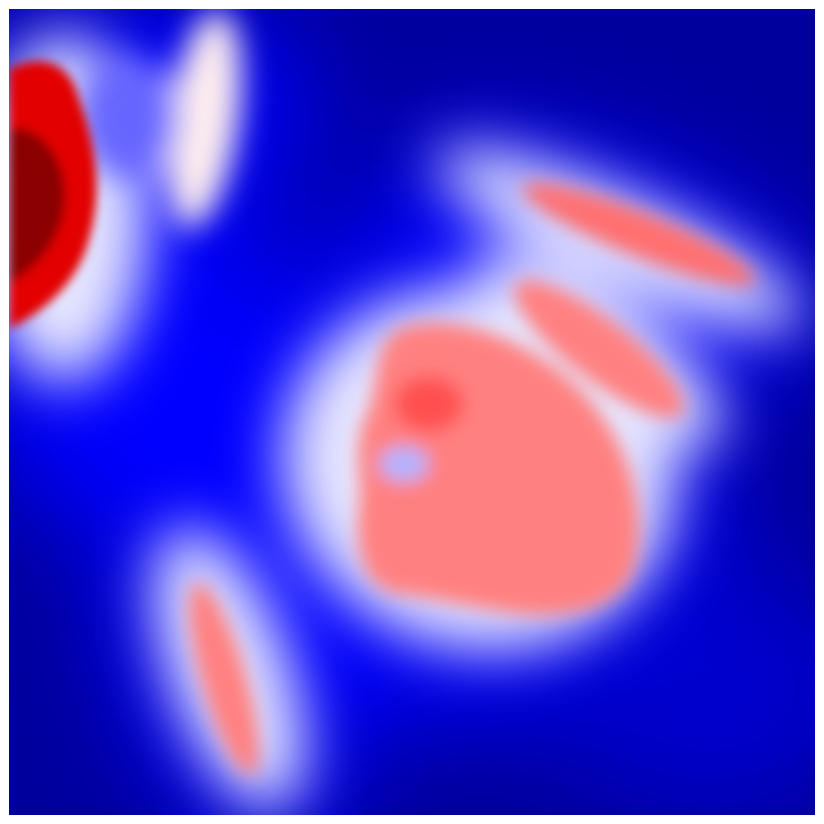 The height and width of the screenshot is (824, 824). What do you see at coordinates (429, 404) in the screenshot?
I see `central-lobe-peak` at bounding box center [429, 404].